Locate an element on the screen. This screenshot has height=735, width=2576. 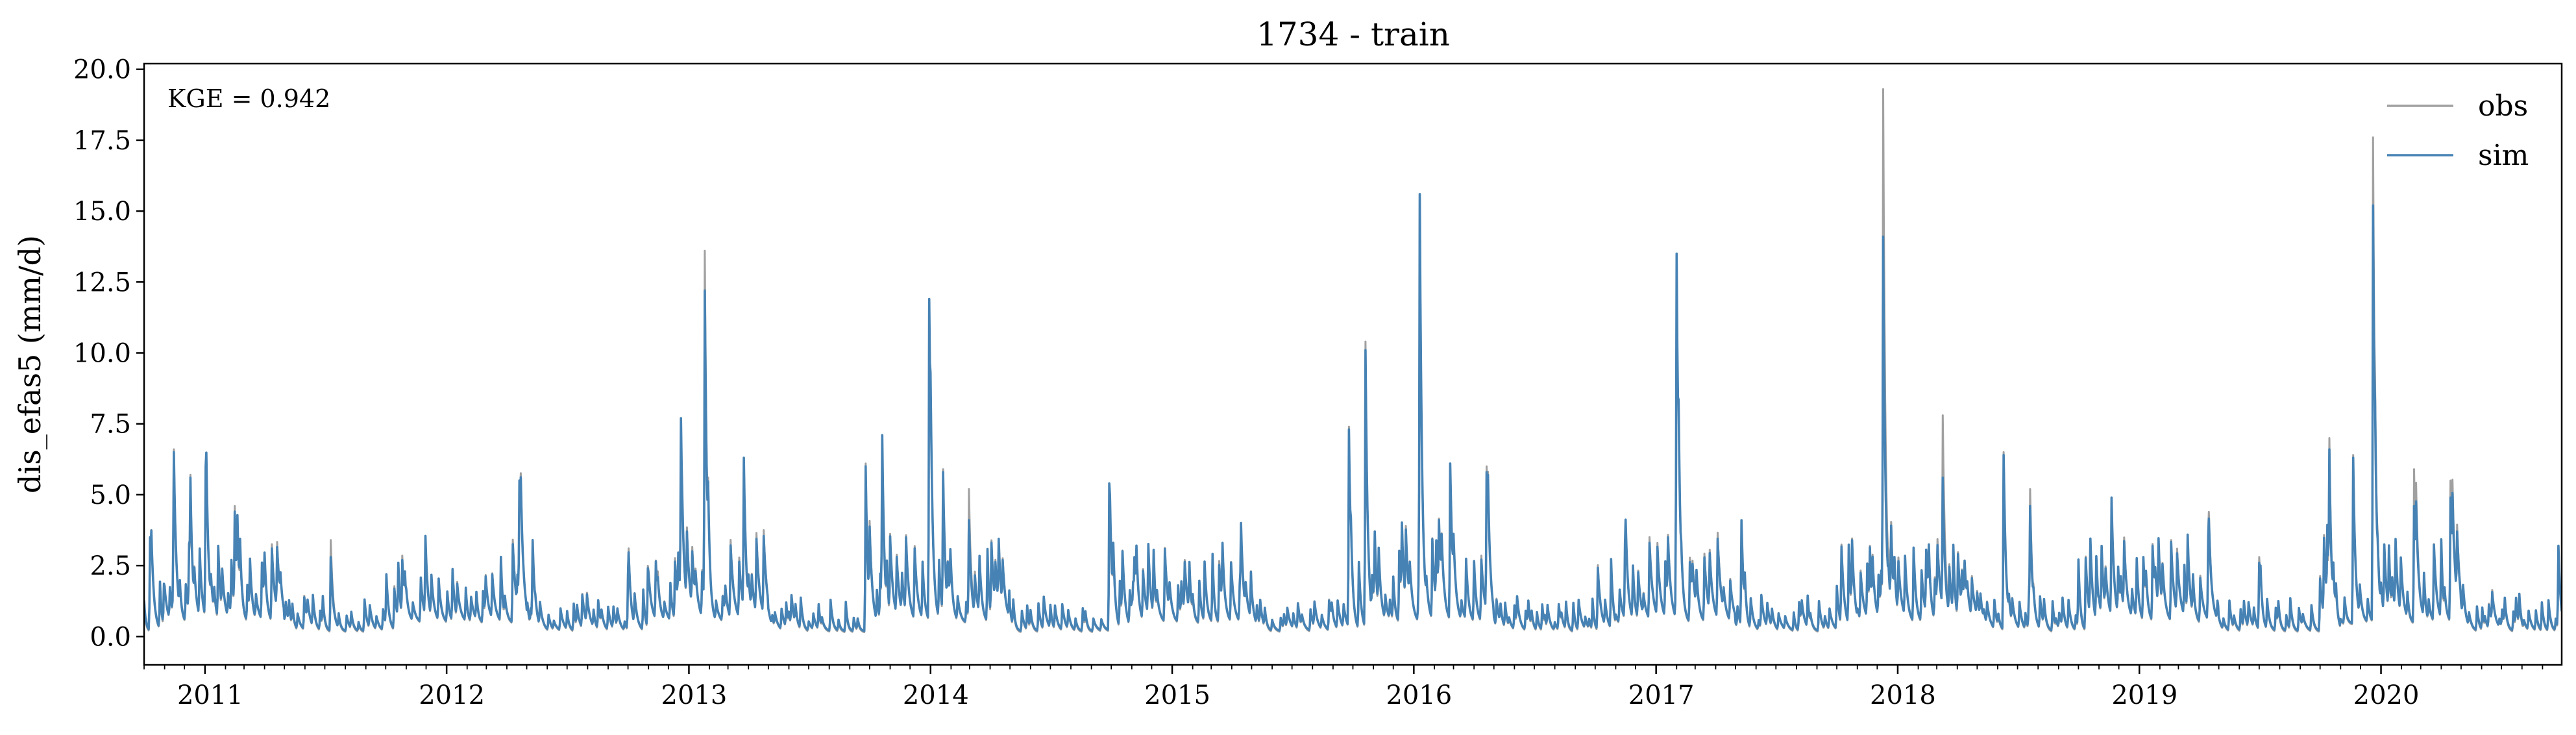
legend-label-sim: sim is located at coordinates (2503, 155).